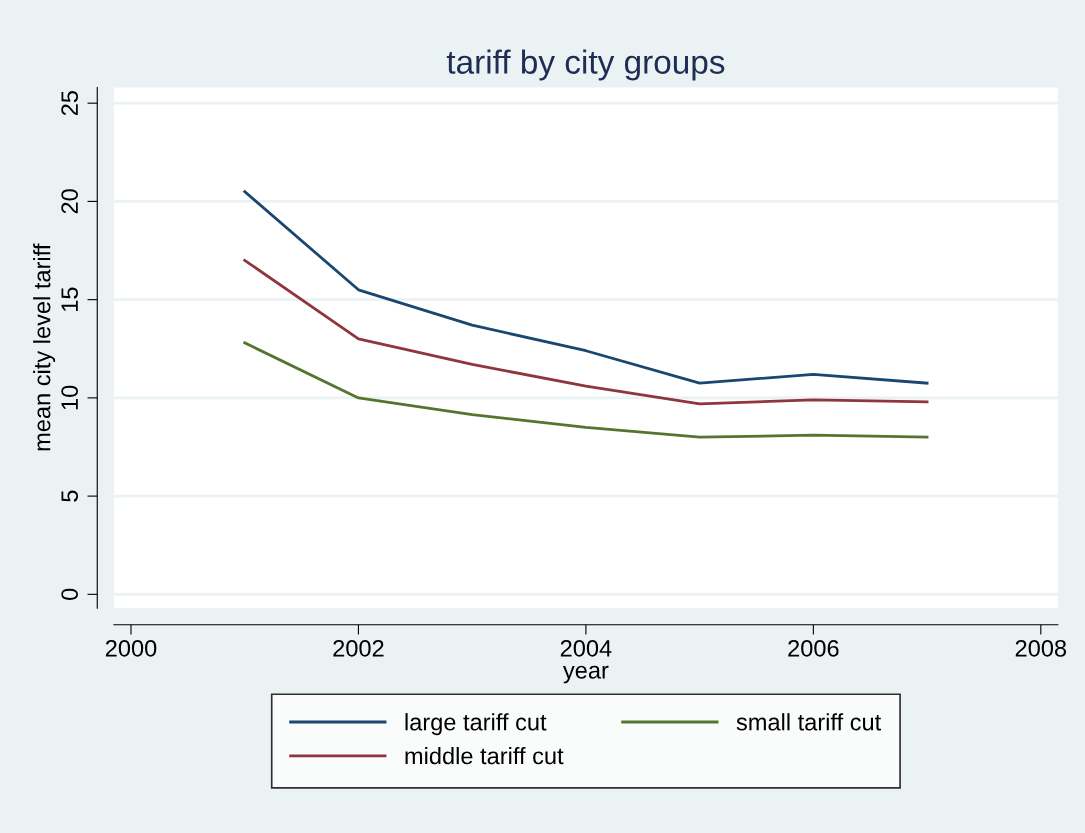  Describe the element at coordinates (813, 648) in the screenshot. I see `x-tick-label: 2006` at that location.